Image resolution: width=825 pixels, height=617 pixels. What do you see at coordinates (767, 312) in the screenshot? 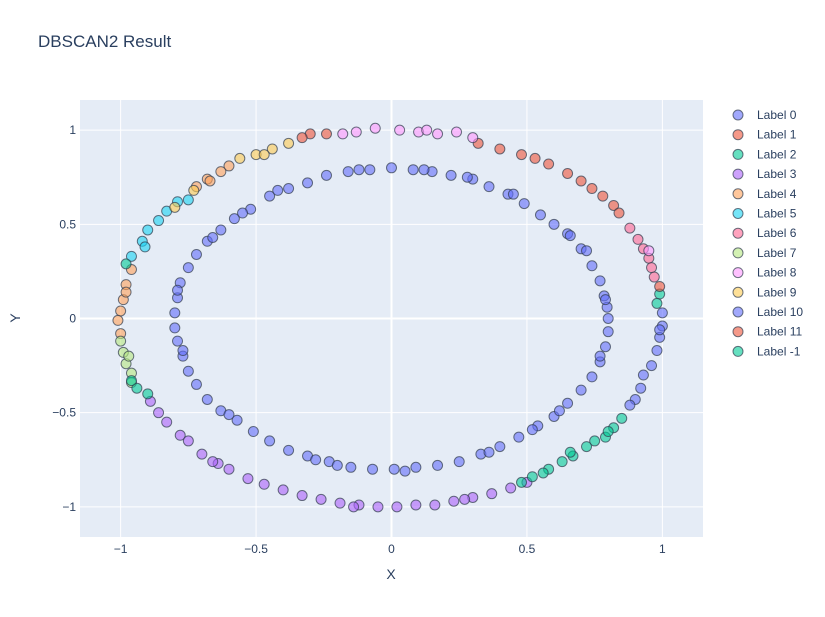
I see `legend-item: Label 10` at bounding box center [767, 312].